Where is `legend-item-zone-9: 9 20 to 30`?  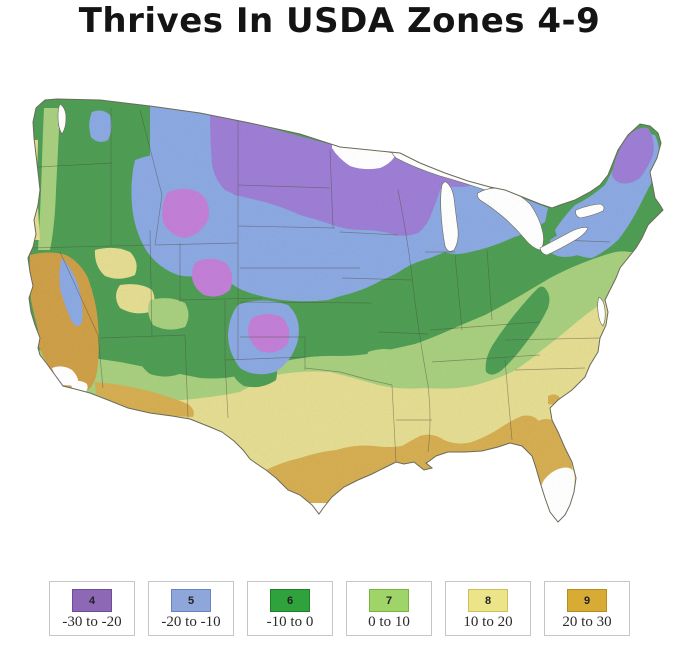
legend-item-zone-9: 9 20 to 30 is located at coordinates (587, 608).